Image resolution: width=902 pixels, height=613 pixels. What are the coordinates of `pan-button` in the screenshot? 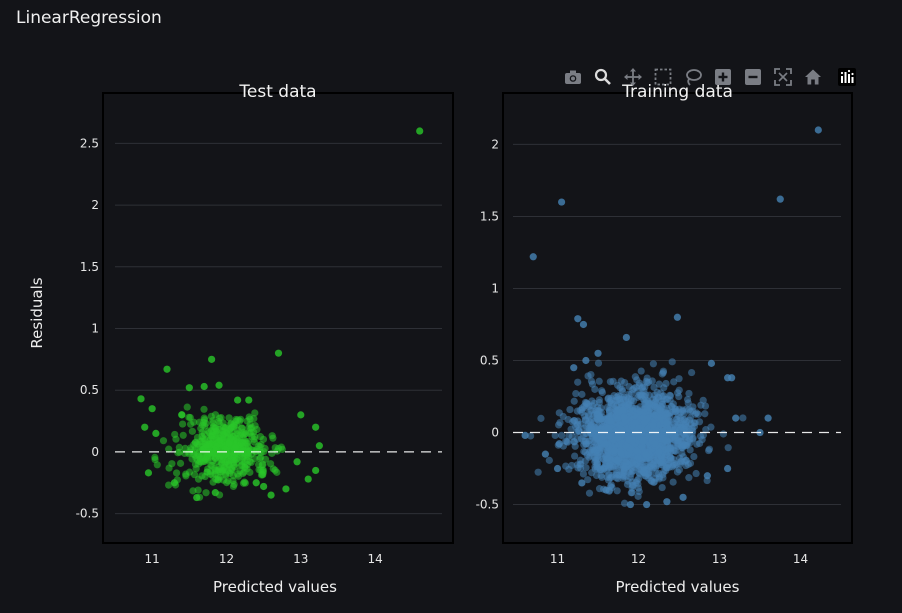 It's located at (633, 79).